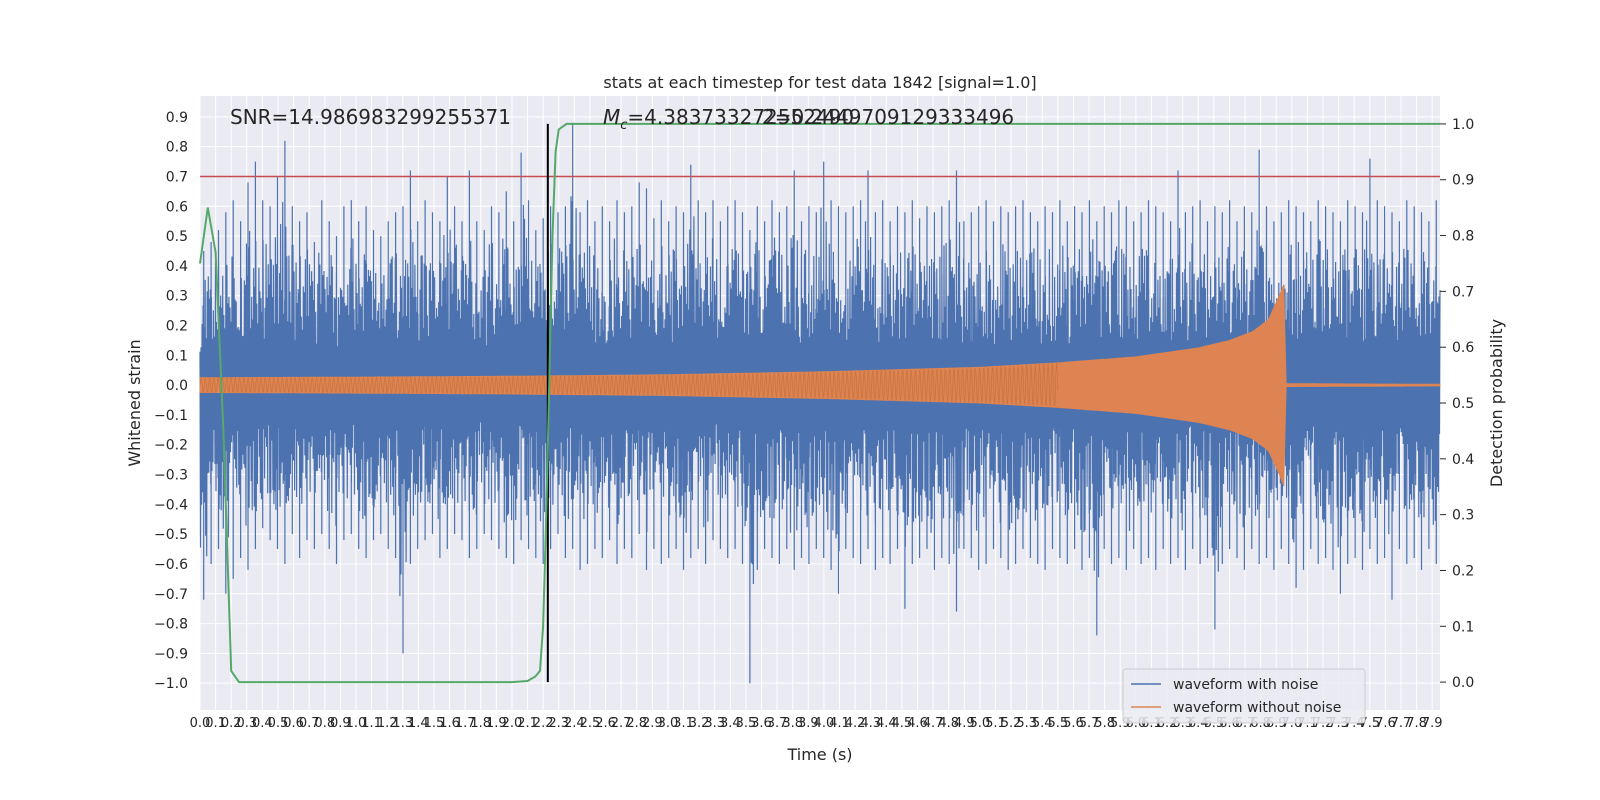 This screenshot has width=1600, height=800. What do you see at coordinates (1416, 723) in the screenshot?
I see `x-tick-label: 7.8` at bounding box center [1416, 723].